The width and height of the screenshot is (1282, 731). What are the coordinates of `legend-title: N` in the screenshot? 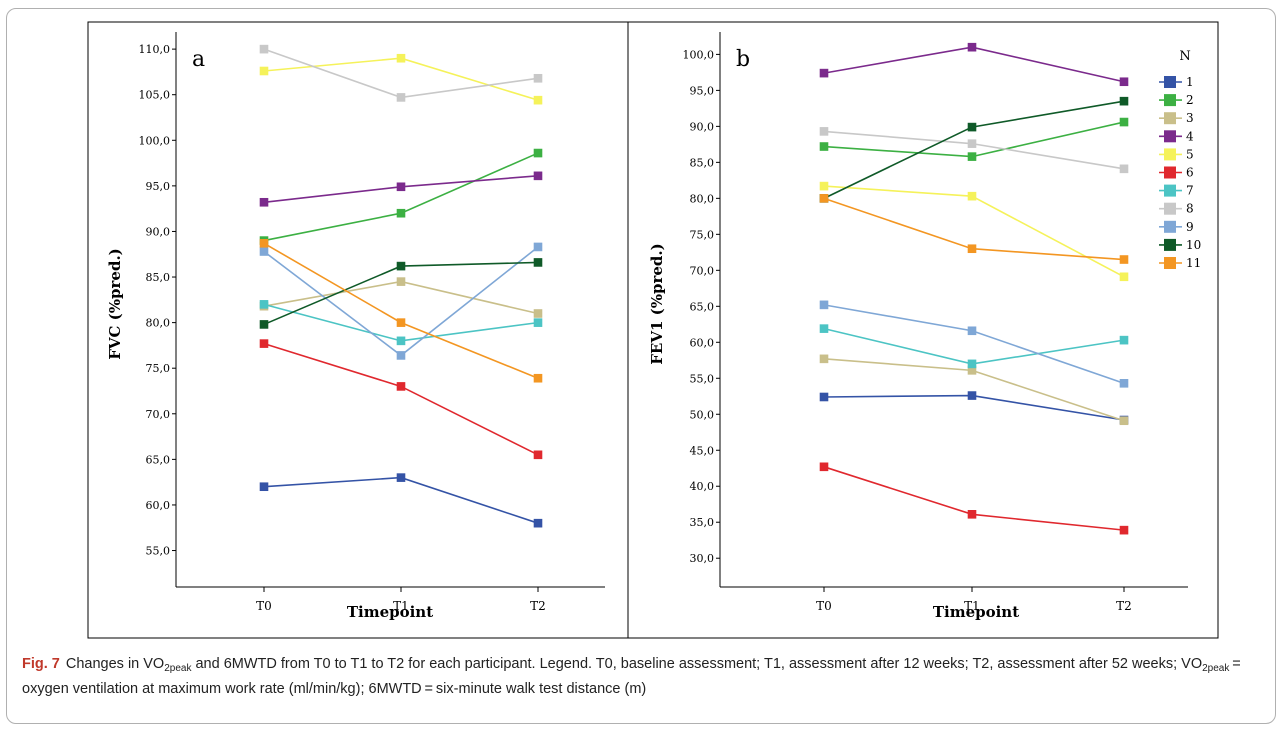 It's located at (1184, 56).